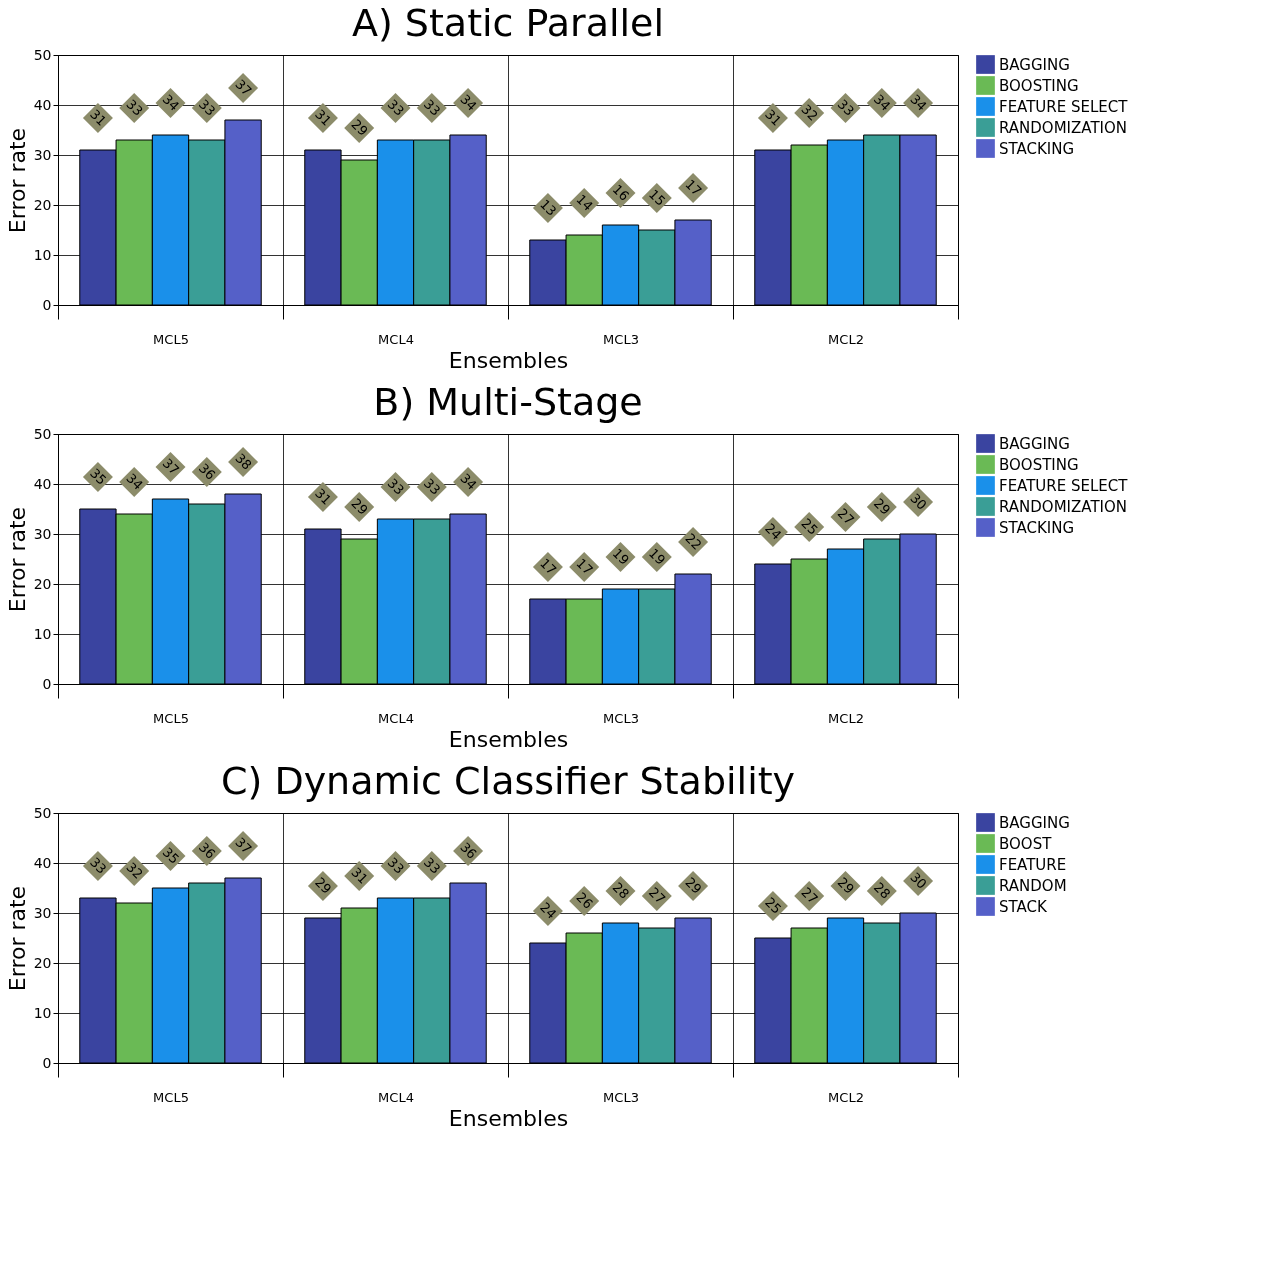 The image size is (1270, 1284). What do you see at coordinates (657, 197) in the screenshot?
I see `data-label: 15` at bounding box center [657, 197].